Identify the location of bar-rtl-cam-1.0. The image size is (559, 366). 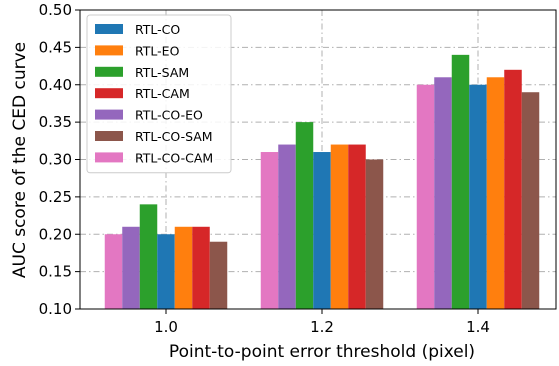
(201, 267).